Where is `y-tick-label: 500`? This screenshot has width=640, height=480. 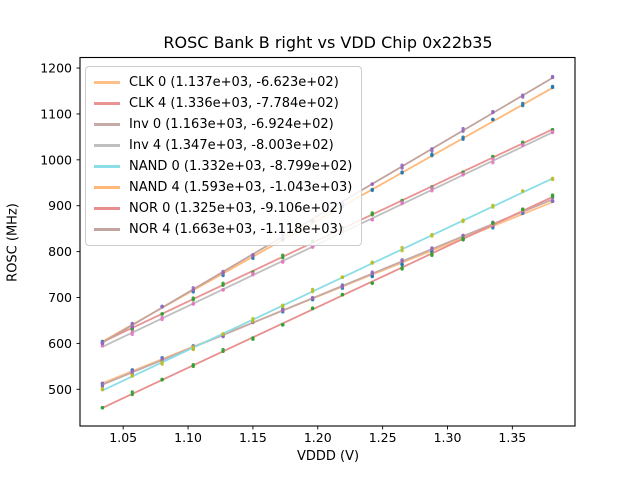 y-tick-label: 500 is located at coordinates (60, 389).